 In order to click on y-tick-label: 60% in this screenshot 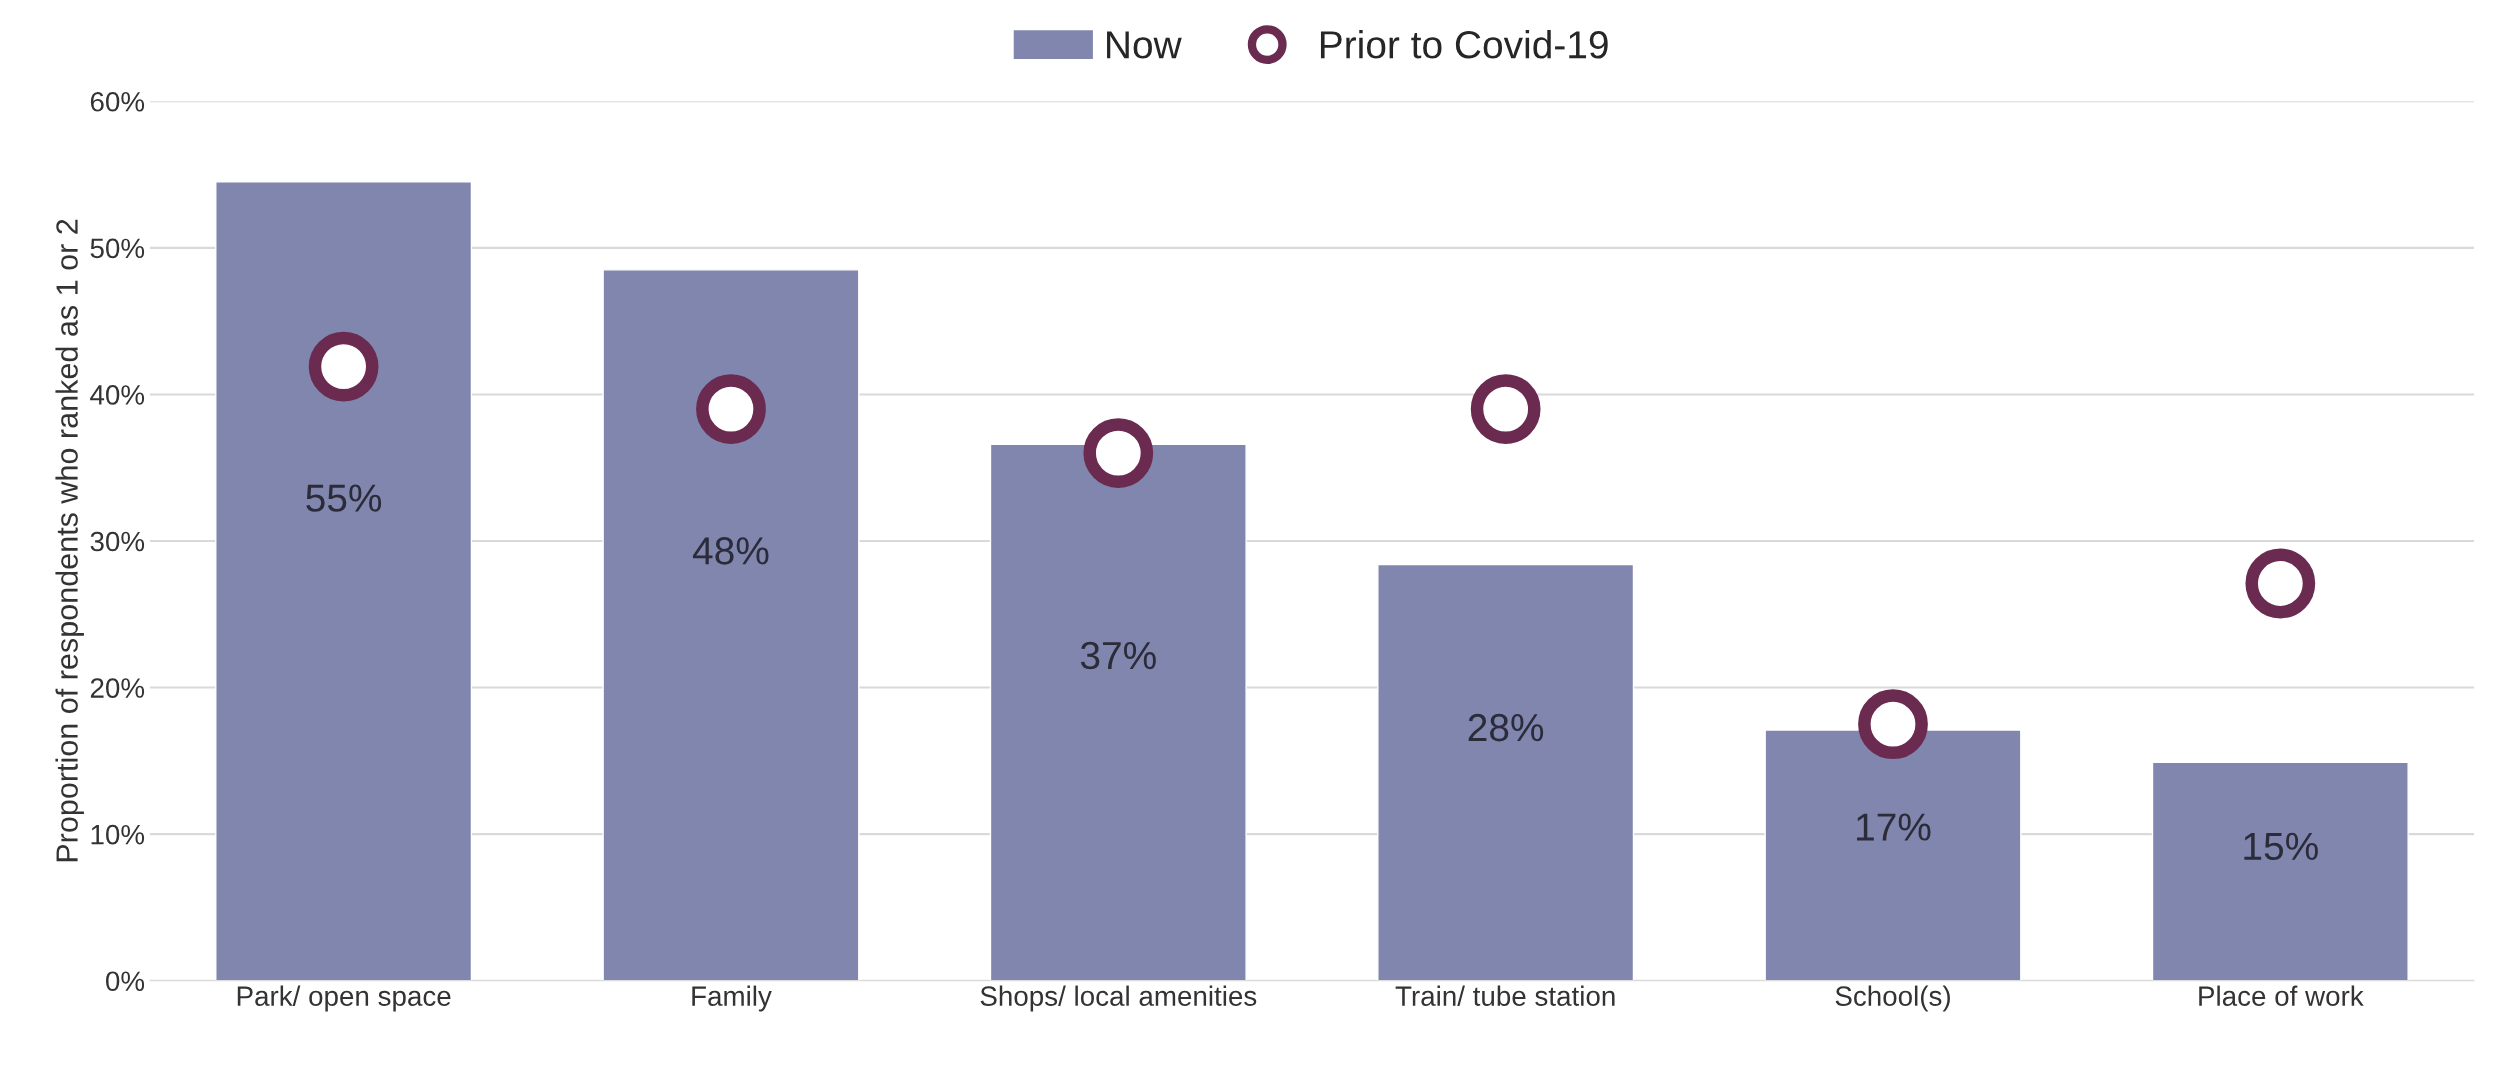, I will do `click(117, 101)`.